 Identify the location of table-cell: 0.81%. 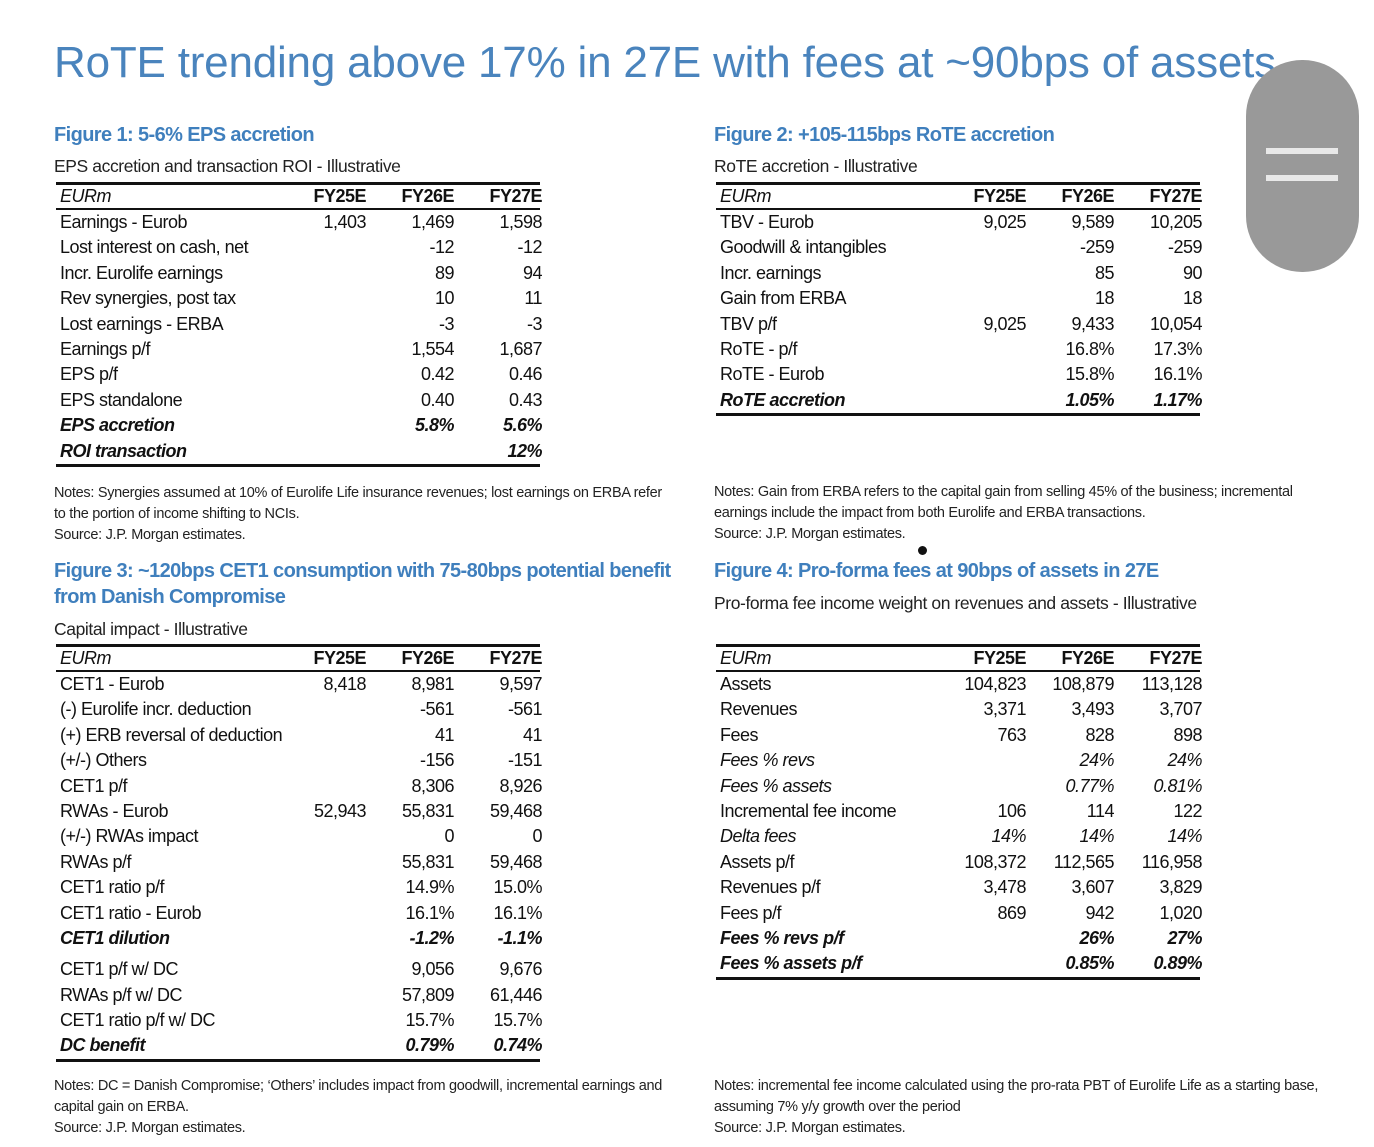
(1177, 785).